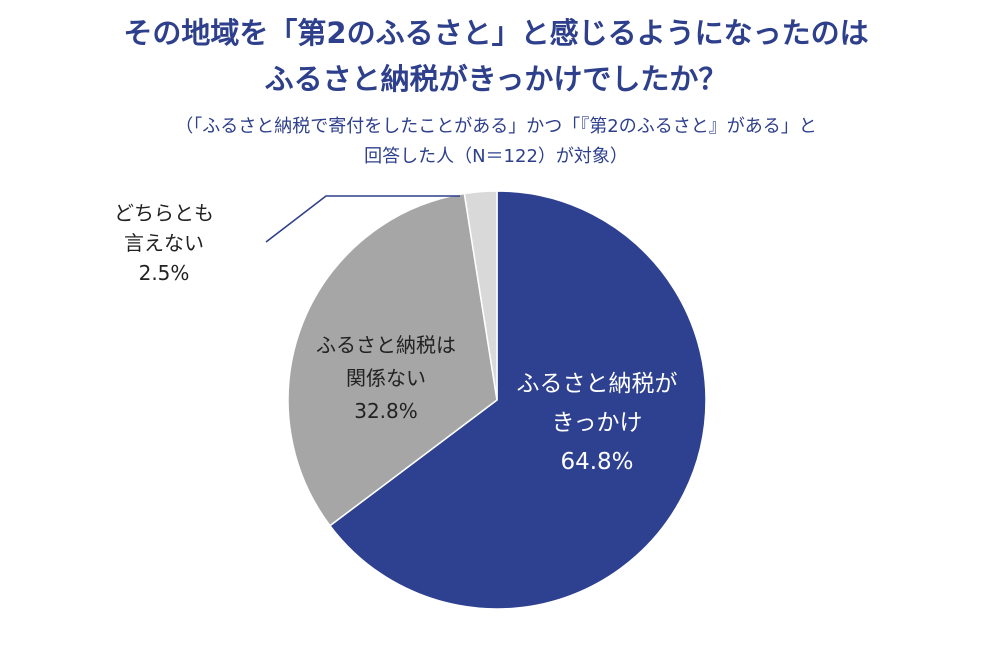 The width and height of the screenshot is (992, 670). I want to click on slice-3-category-label: 言えない, so click(164, 243).